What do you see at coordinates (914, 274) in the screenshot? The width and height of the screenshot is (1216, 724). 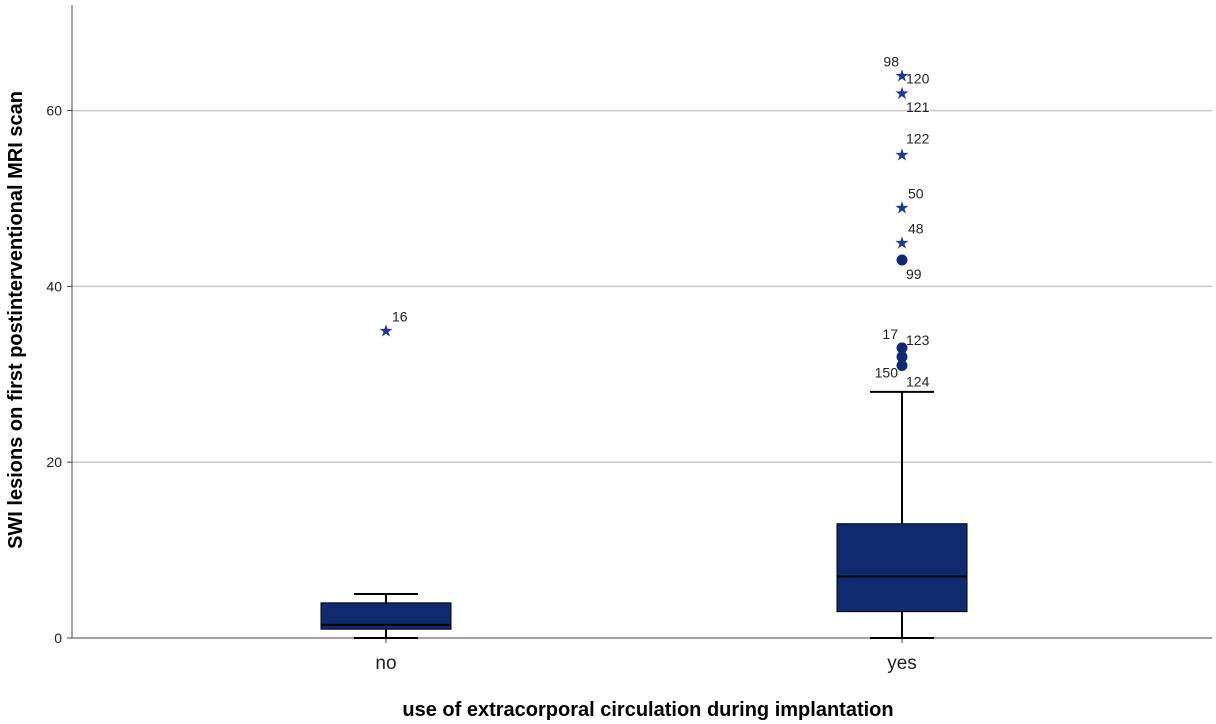 I see `outlier-label: 99` at bounding box center [914, 274].